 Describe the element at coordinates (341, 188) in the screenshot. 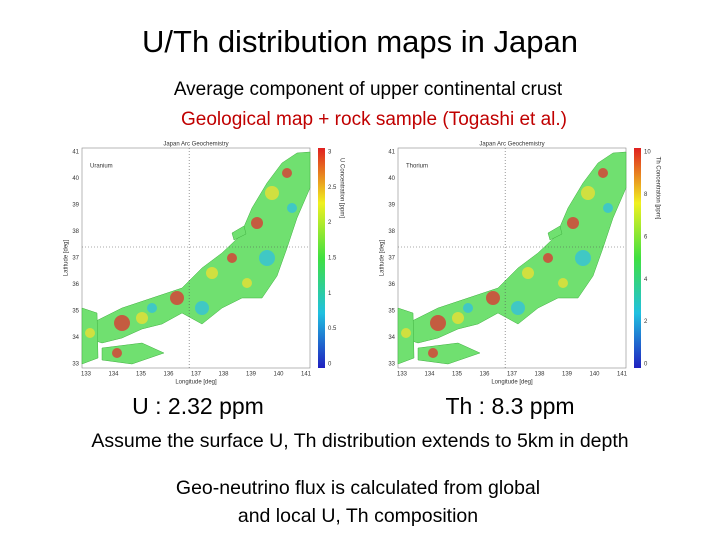

I see `colorbar-label: U Concentration [ppm]` at that location.